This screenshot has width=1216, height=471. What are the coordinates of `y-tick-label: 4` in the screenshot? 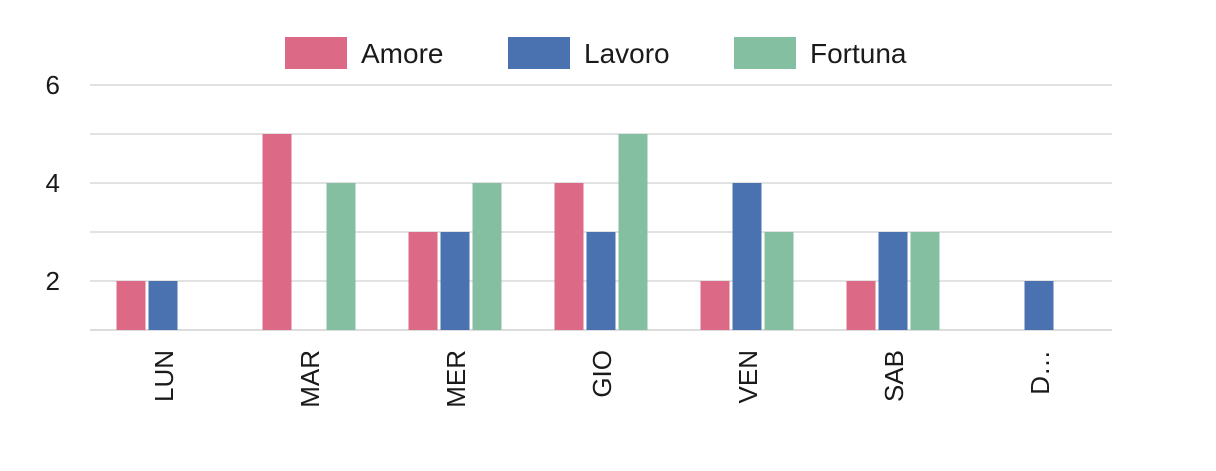 It's located at (53, 183).